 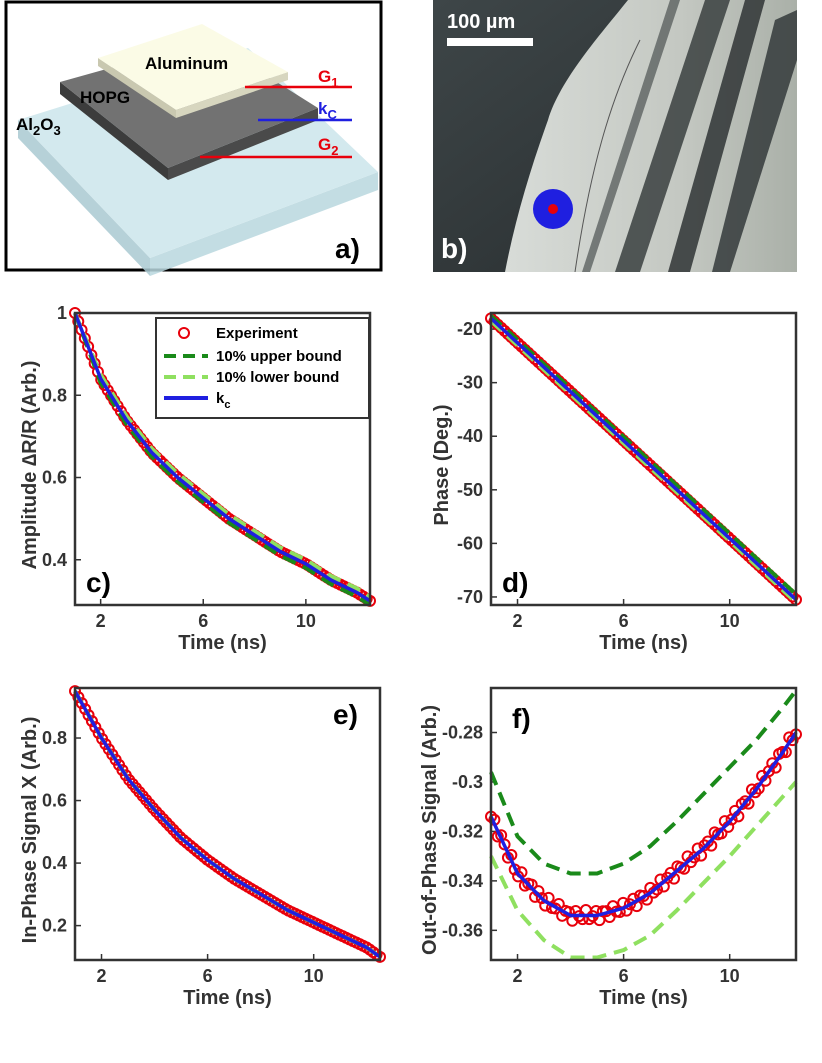 I want to click on e-xtick-label-2: 10, so click(x=314, y=976).